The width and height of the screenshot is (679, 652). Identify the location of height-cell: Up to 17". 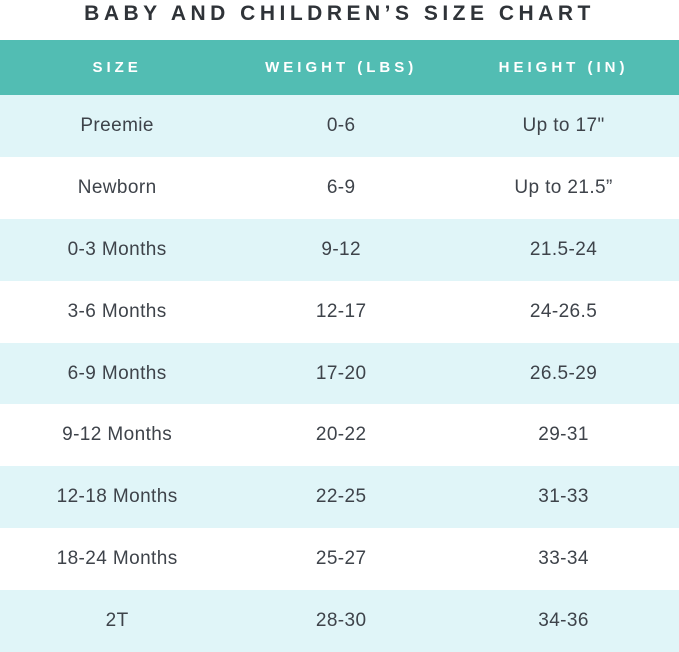
(563, 125).